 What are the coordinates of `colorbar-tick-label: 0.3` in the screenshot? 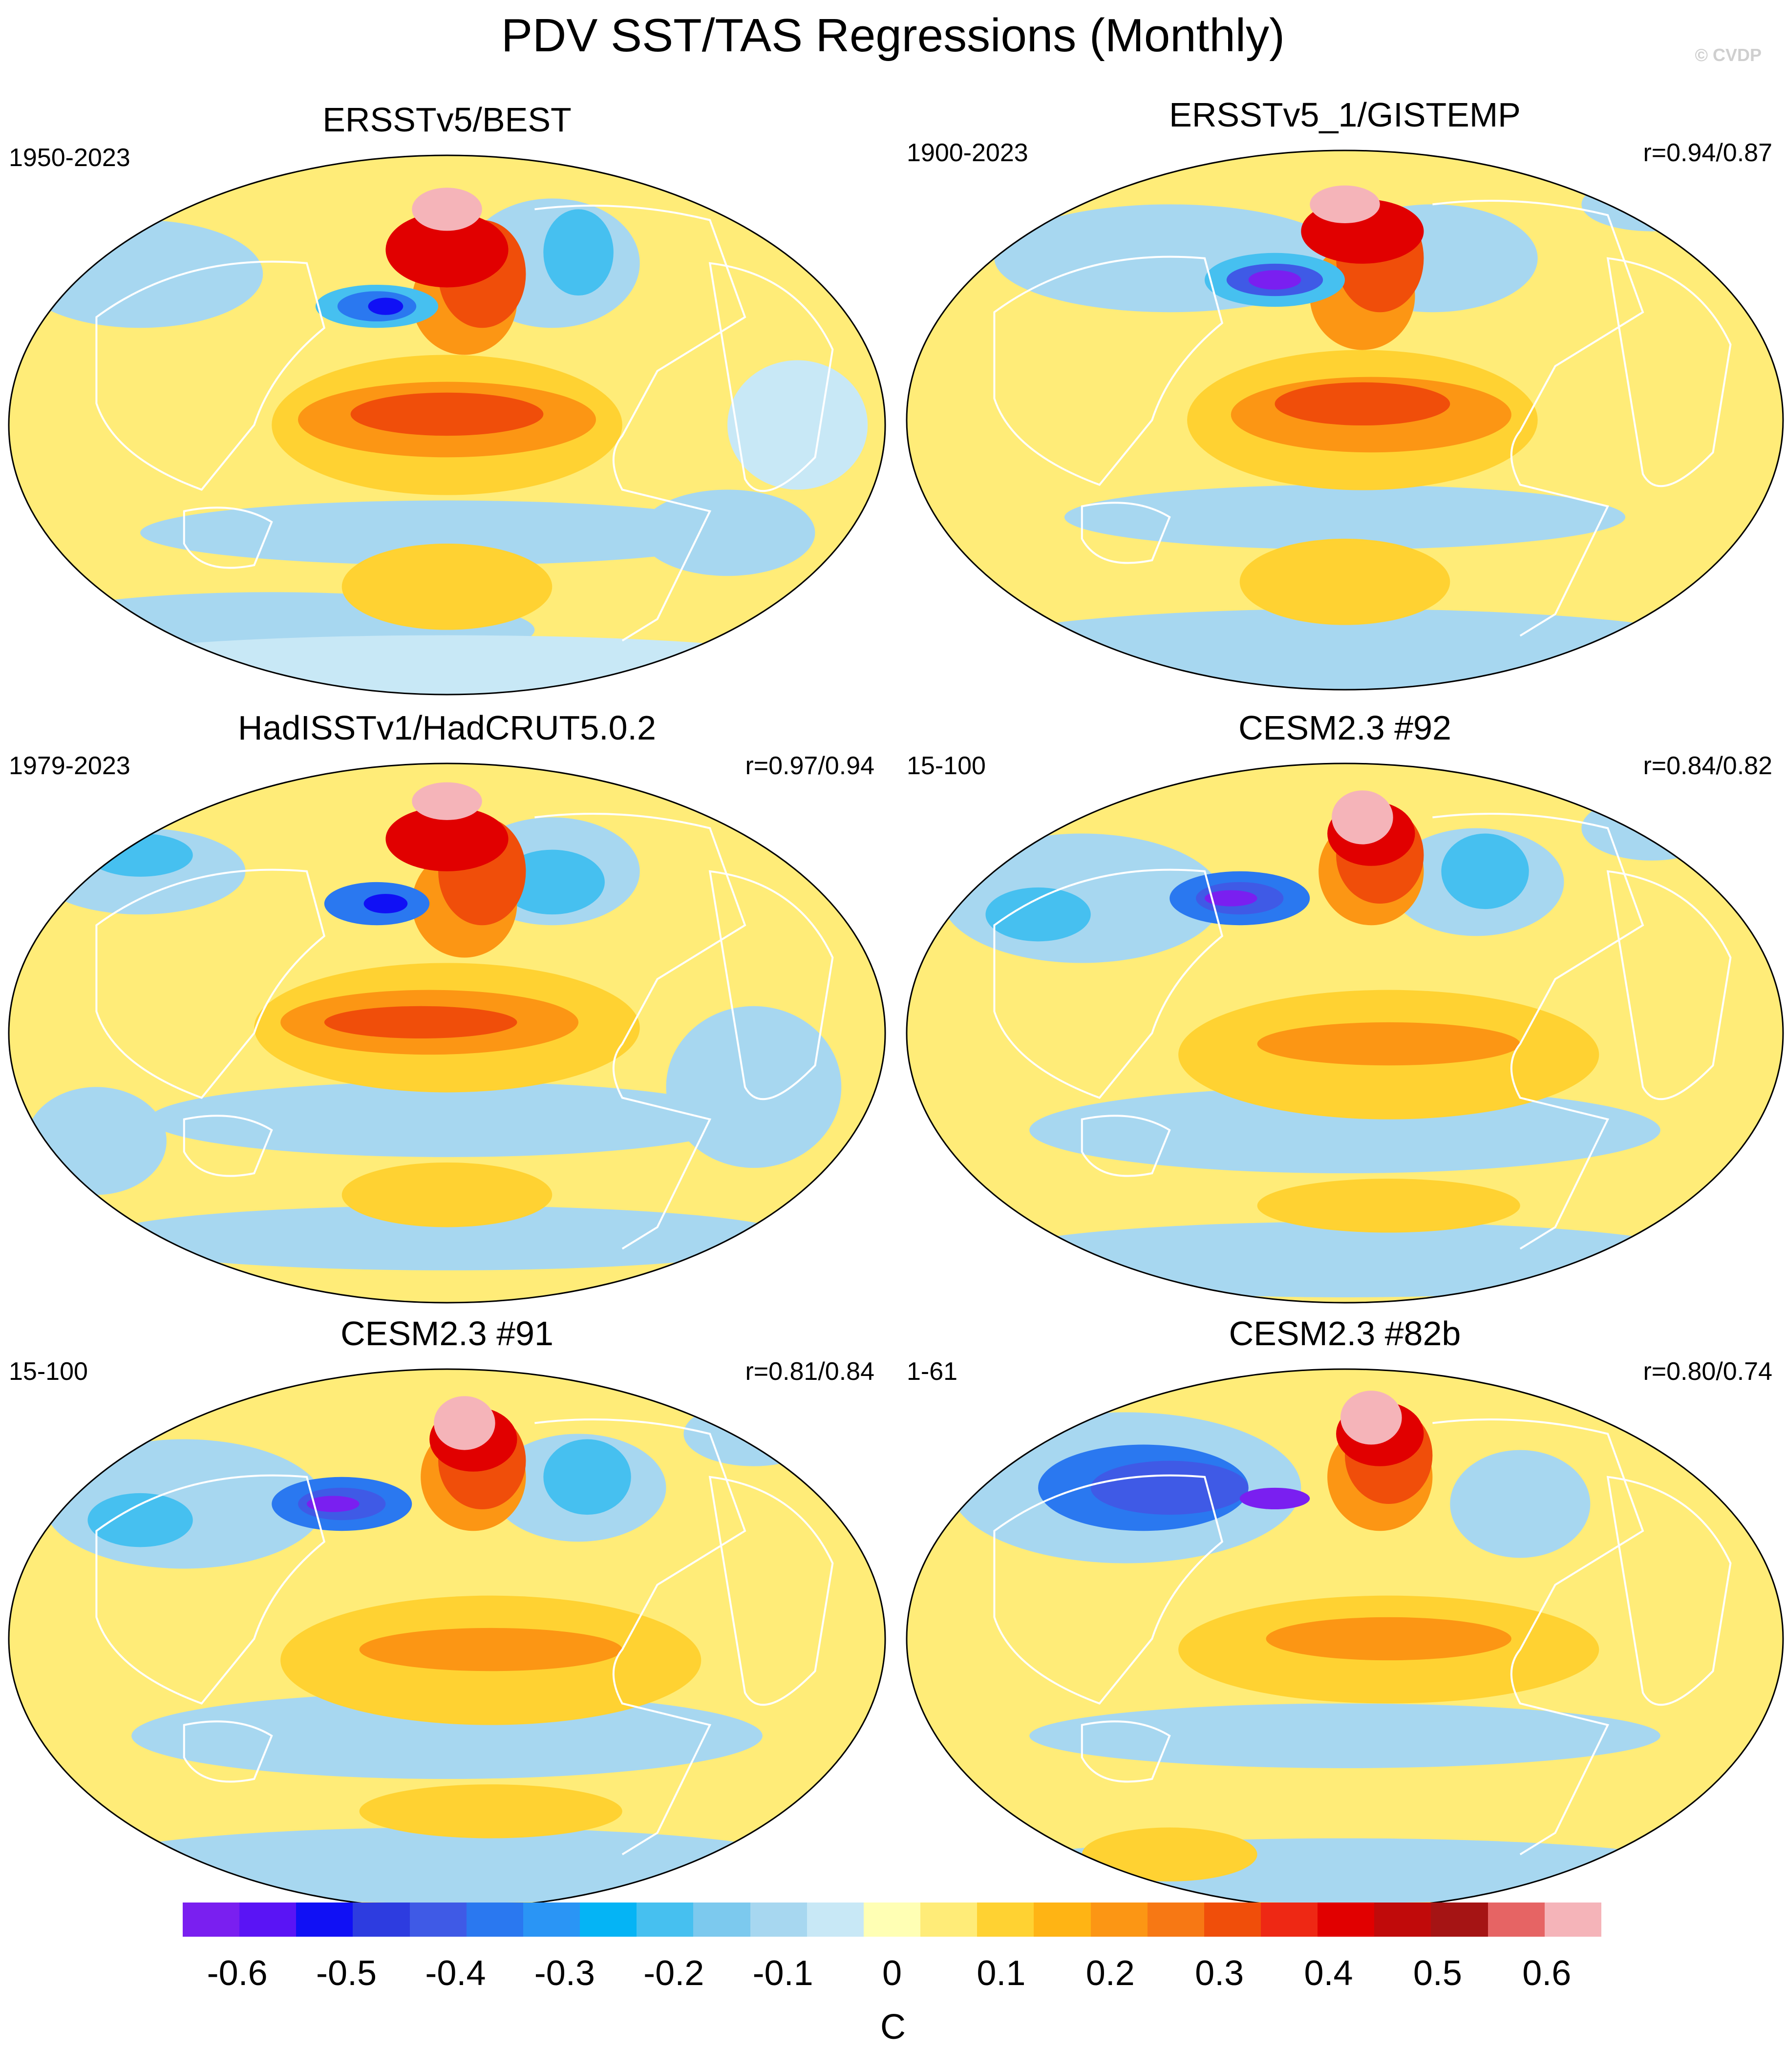 It's located at (1219, 1974).